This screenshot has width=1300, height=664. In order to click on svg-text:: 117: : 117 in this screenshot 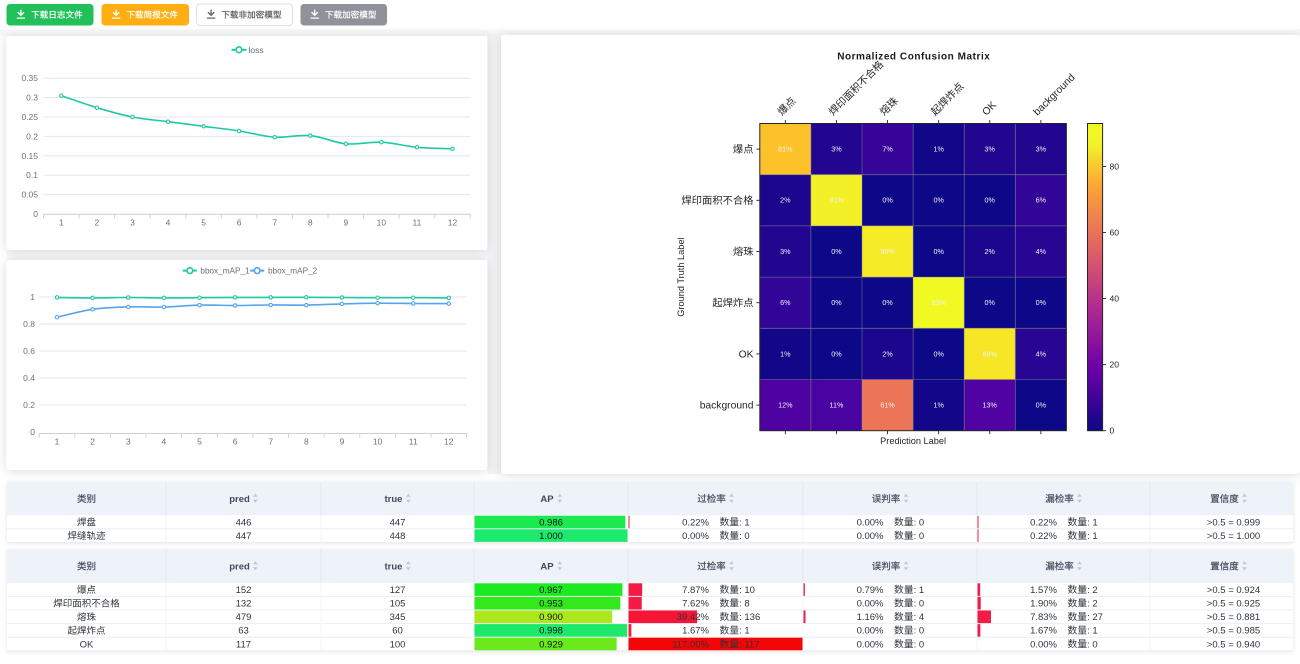, I will do `click(749, 644)`.